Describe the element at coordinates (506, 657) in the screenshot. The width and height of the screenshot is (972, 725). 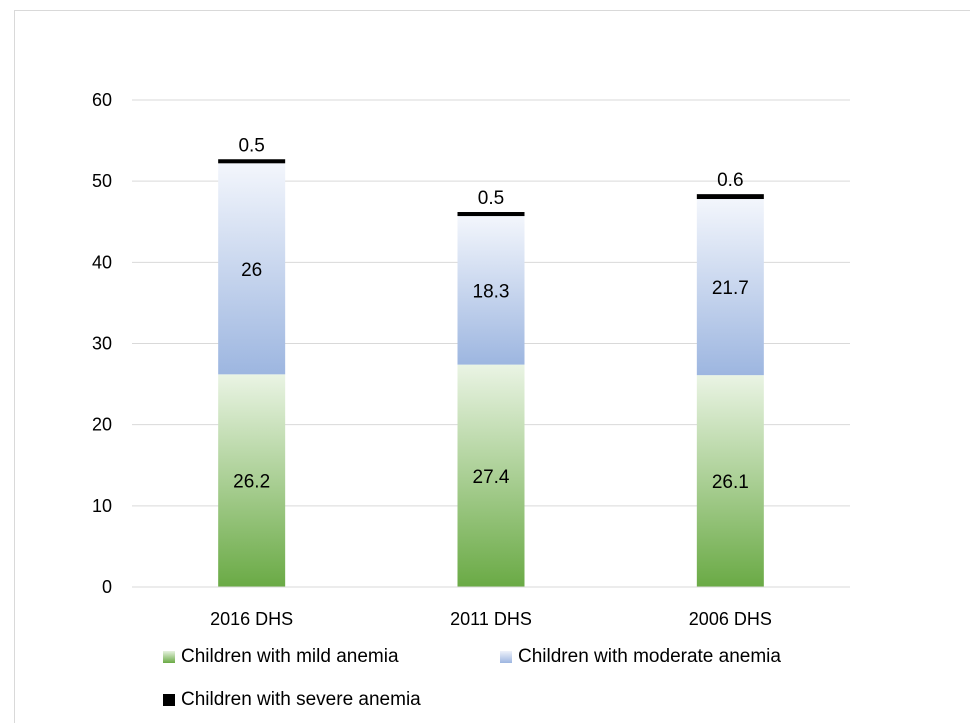
I see `legend-swatch-moderate` at that location.